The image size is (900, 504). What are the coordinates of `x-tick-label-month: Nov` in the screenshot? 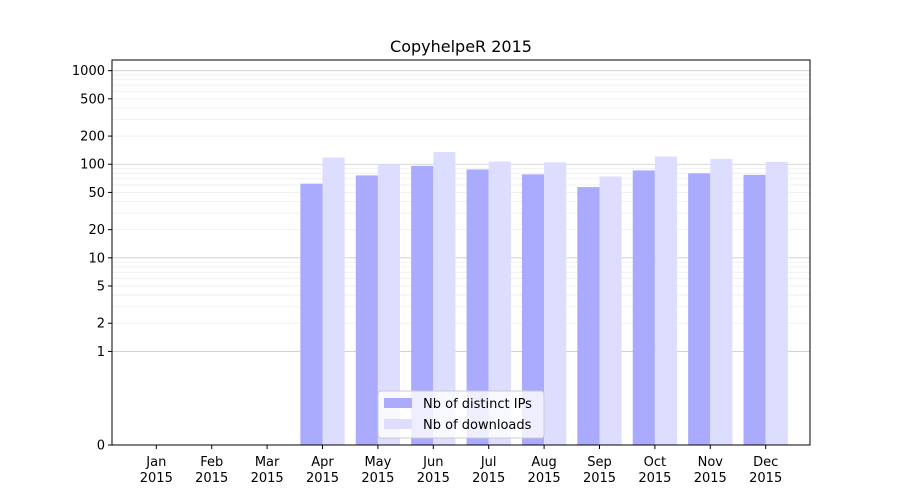 It's located at (711, 462).